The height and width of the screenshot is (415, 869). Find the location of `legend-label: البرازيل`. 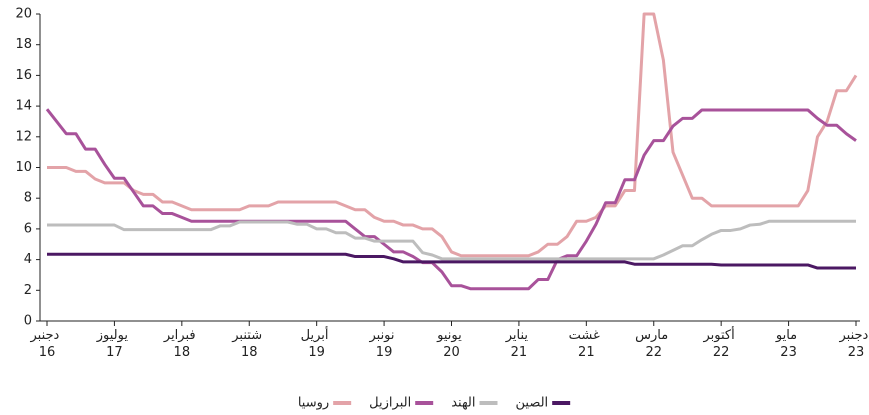

legend-label: البرازيل is located at coordinates (390, 403).